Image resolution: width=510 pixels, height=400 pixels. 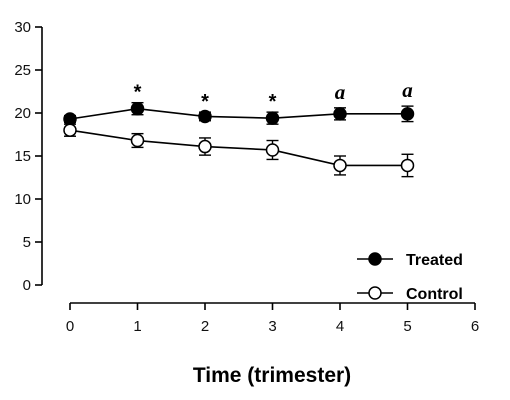 What do you see at coordinates (22, 113) in the screenshot?
I see `y-tick-label: 20` at bounding box center [22, 113].